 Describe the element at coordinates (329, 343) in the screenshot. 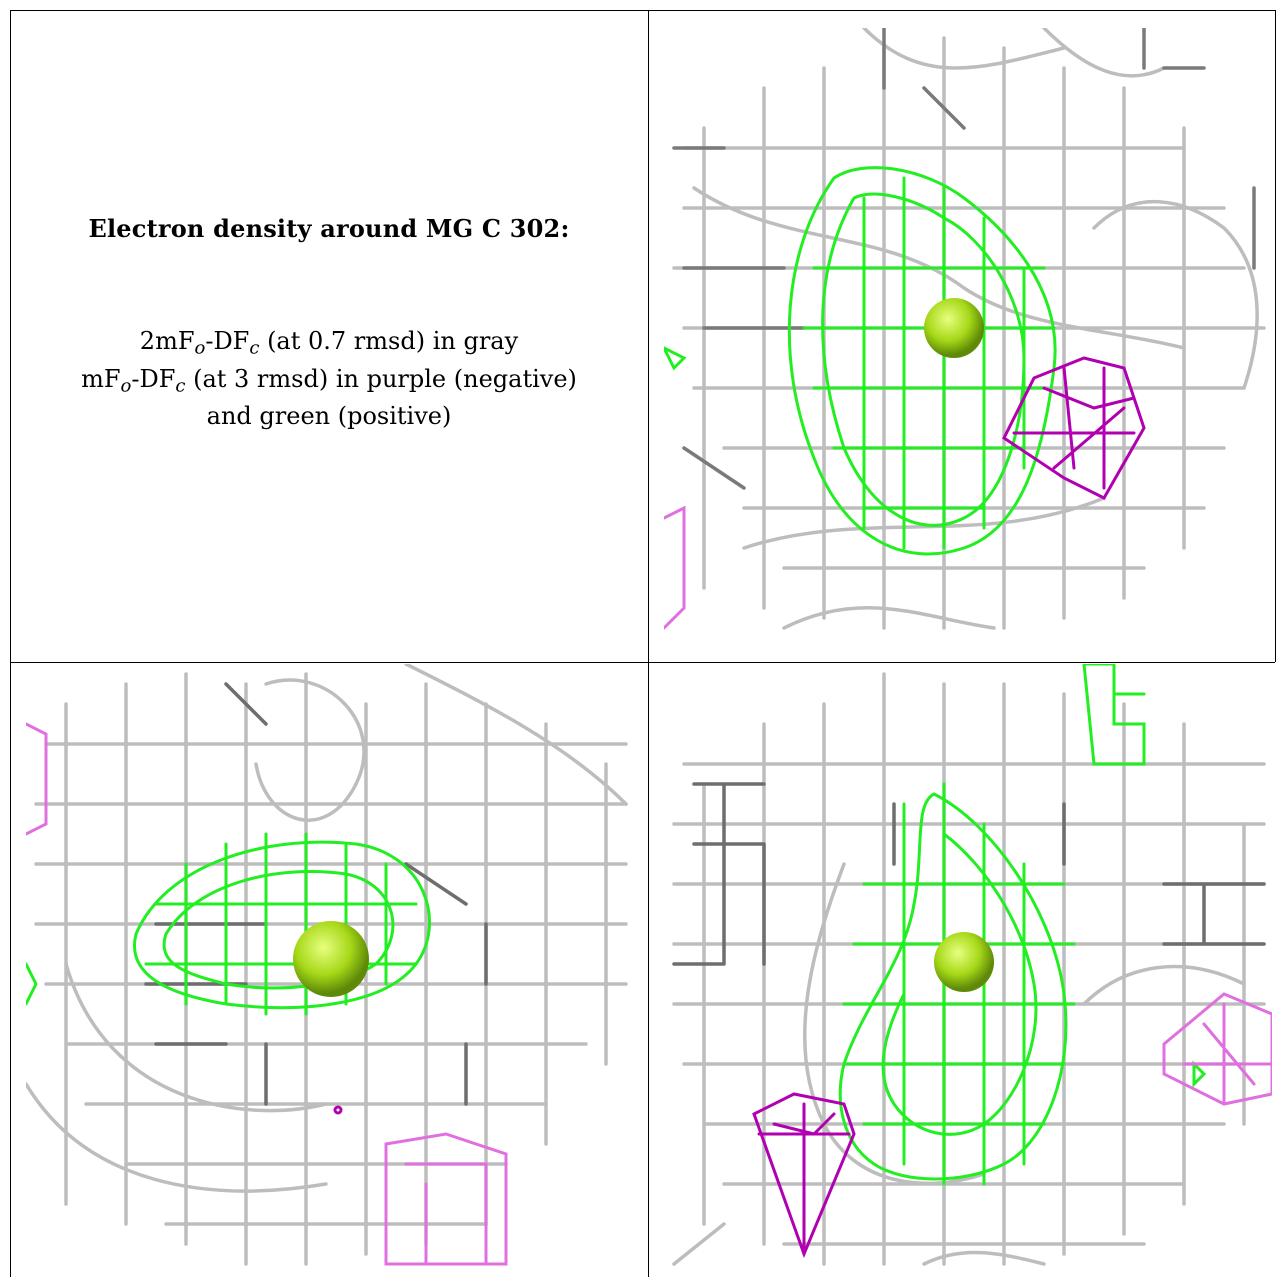

I see `legend-line-gray: 2mFo-DFc (at 0.7 rmsd) in gray` at that location.